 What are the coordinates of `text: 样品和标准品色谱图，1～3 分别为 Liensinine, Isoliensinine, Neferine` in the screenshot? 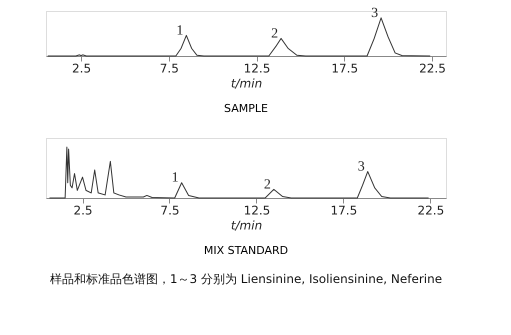 It's located at (246, 279).